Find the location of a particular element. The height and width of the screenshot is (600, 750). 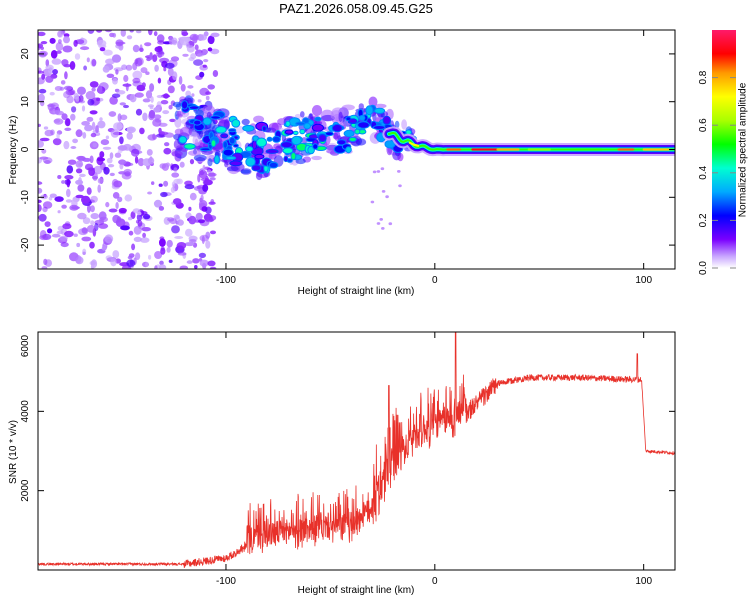

x-tick-label: 100 is located at coordinates (643, 280).